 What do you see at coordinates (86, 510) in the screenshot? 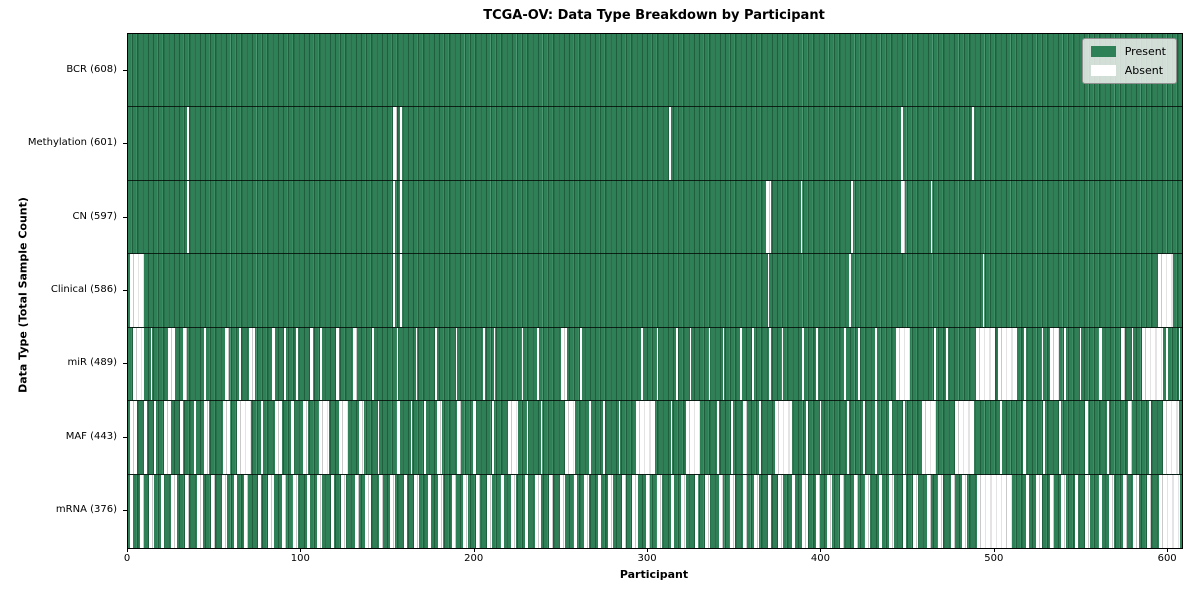
I see `y-tick-label-mrna: mRNA (376)` at bounding box center [86, 510].